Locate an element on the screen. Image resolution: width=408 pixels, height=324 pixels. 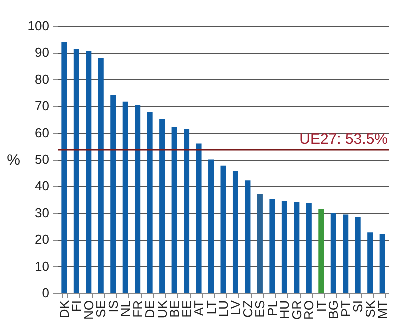
x-tick-label: LU is located at coordinates (223, 309).